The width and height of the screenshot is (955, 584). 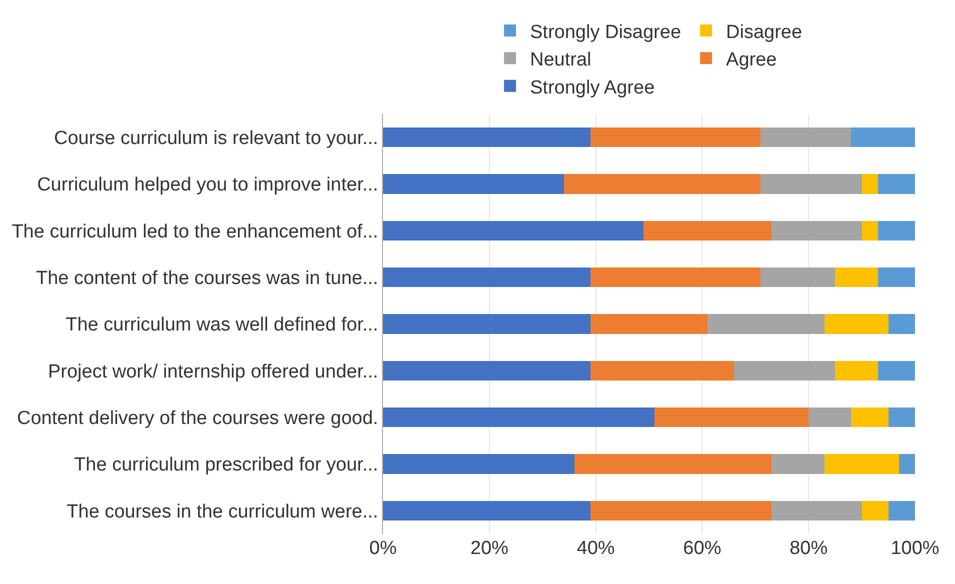 I want to click on x-tick-label: 20%, so click(x=489, y=548).